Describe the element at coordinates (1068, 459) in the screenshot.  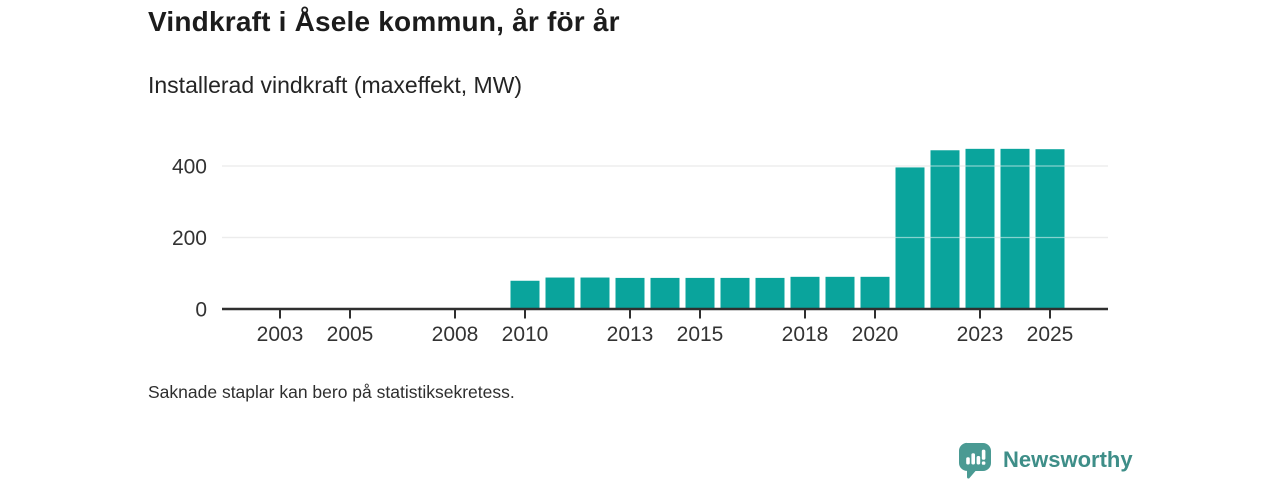
I see `branding-name: Newsworthy` at that location.